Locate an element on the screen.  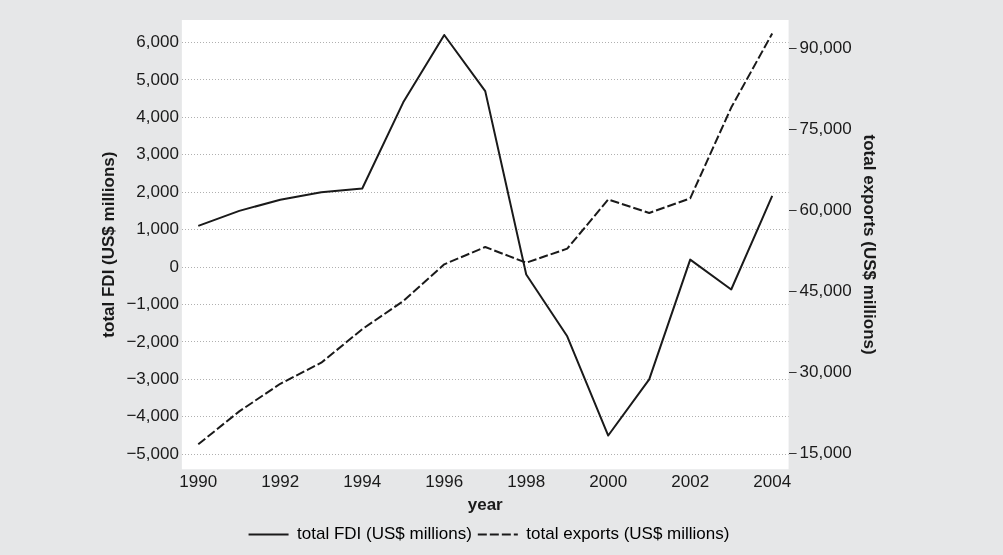
y-tick-label: 1,000 is located at coordinates (157, 229).